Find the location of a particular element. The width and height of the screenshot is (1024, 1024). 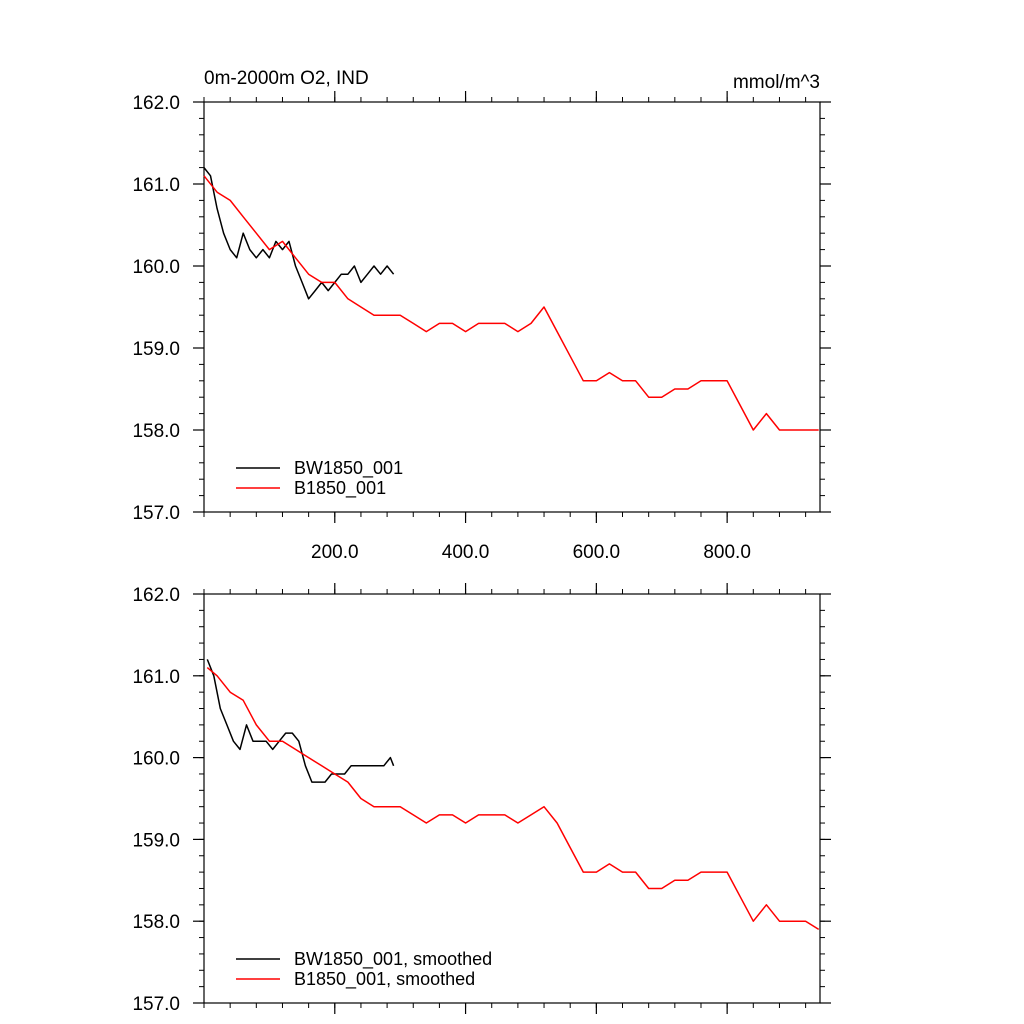

x-tick-label: 800.0 is located at coordinates (727, 552).